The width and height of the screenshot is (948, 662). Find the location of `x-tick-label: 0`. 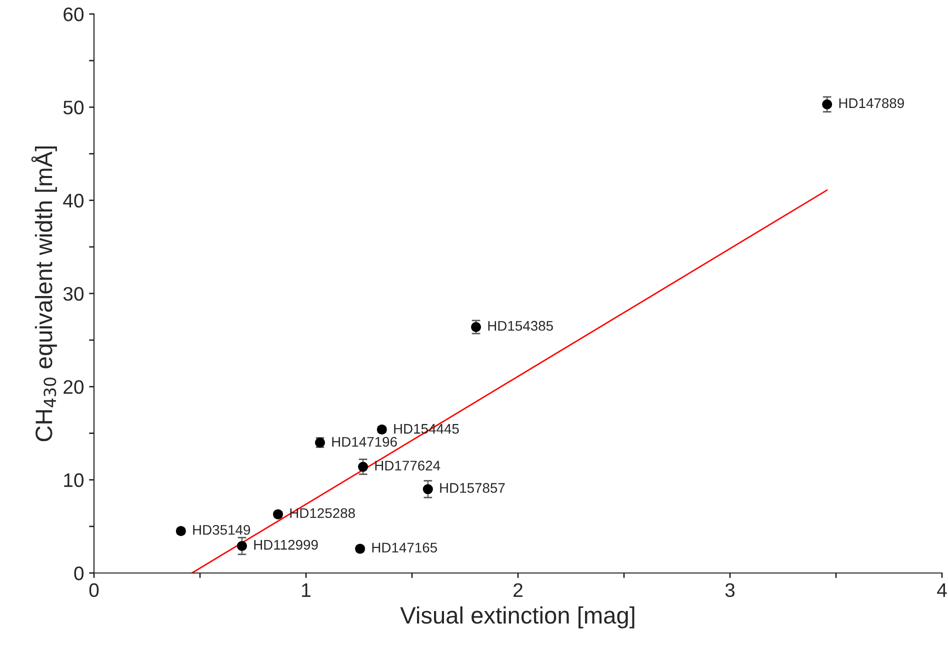

x-tick-label: 0 is located at coordinates (94, 590).